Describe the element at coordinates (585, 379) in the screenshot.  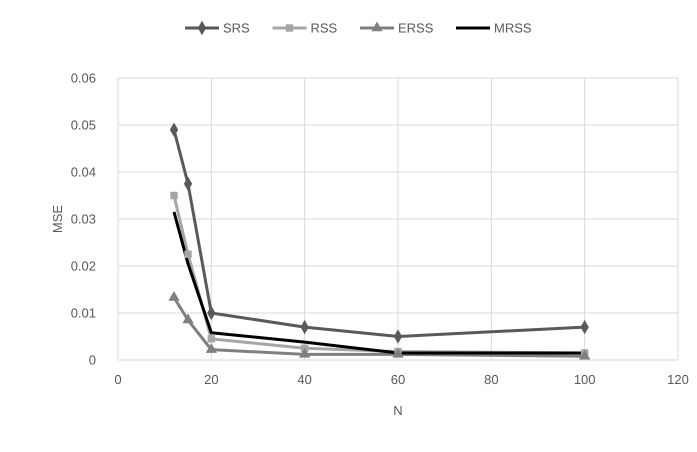
I see `x-tick-label: 100` at that location.